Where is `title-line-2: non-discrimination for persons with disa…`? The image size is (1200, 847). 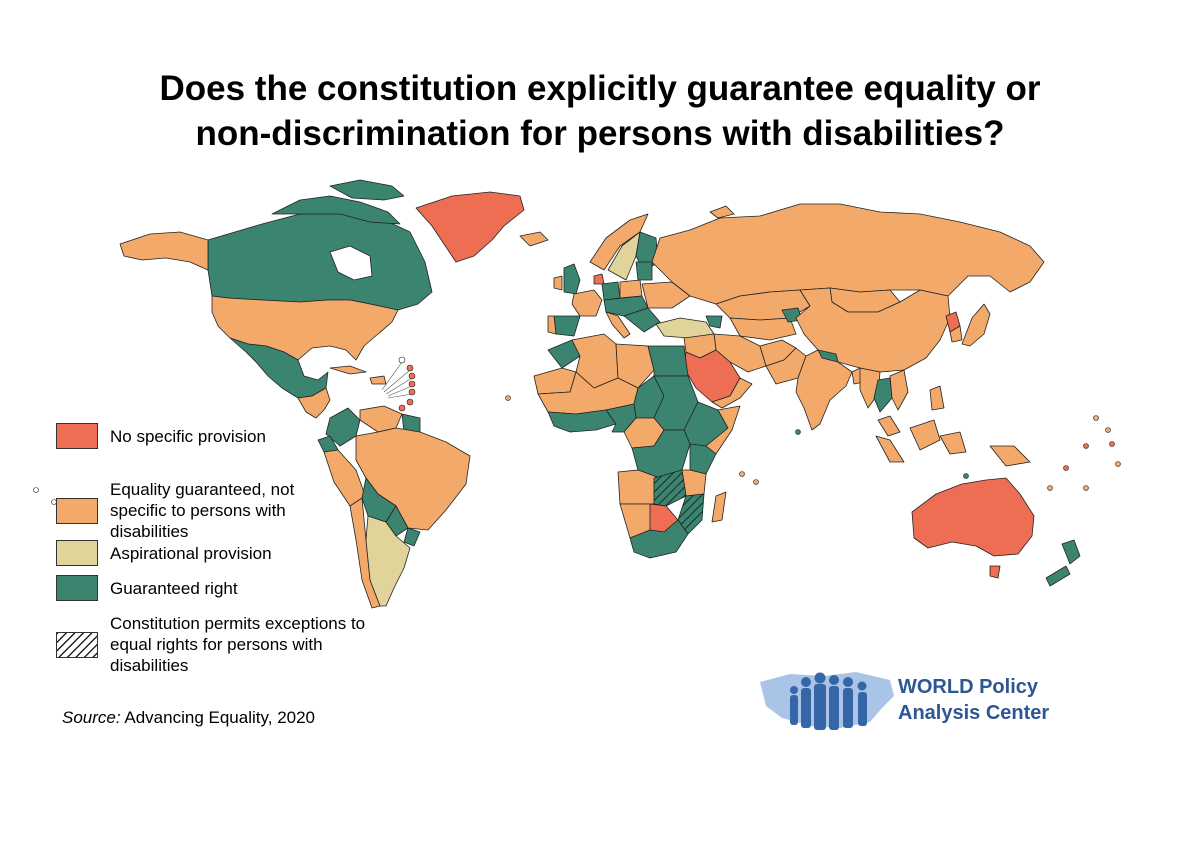 title-line-2: non-discrimination for persons with disa… is located at coordinates (600, 133).